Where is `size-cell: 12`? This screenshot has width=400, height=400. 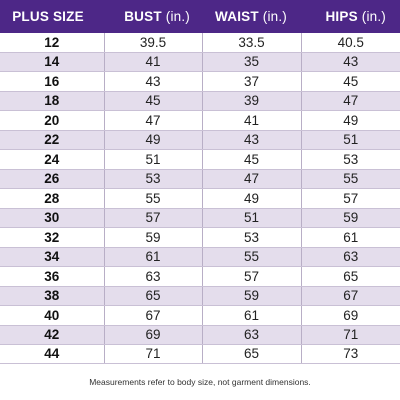 size-cell: 12 is located at coordinates (52, 43).